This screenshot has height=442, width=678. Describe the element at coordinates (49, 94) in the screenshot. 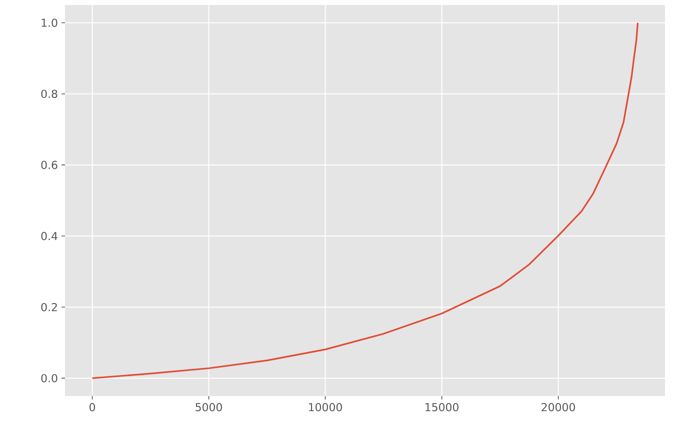

I see `y-tick-label: 0.8` at that location.